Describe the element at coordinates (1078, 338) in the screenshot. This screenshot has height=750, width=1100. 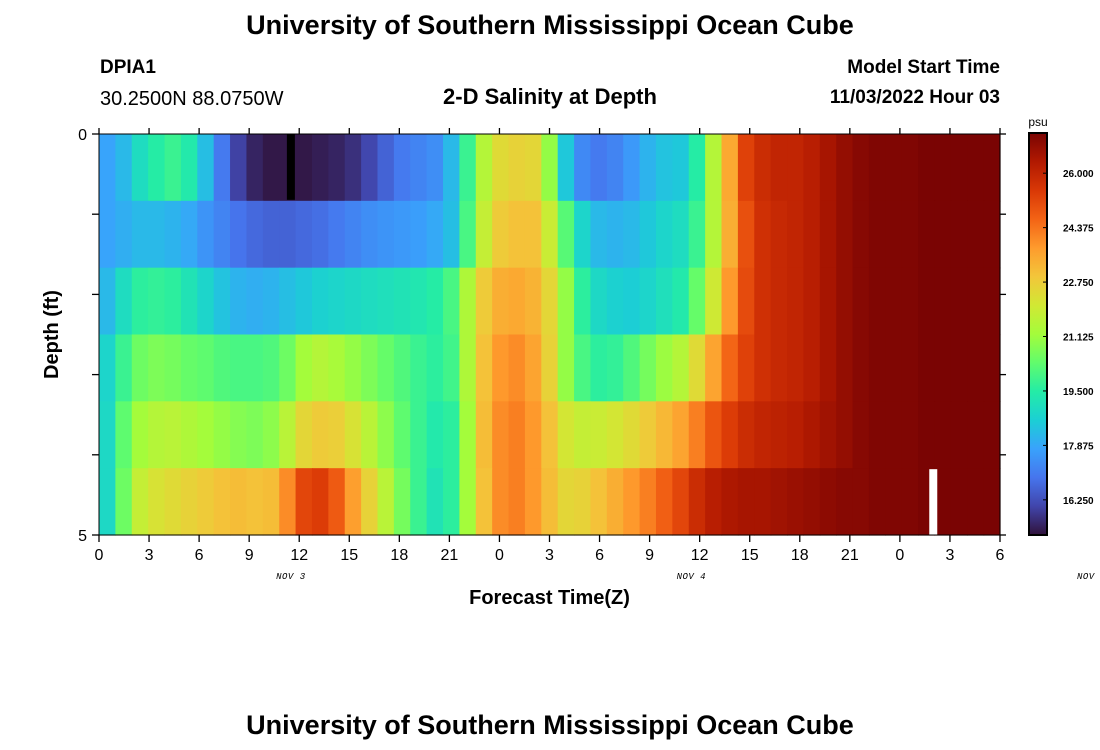
I see `colorbar-tick-label: 21.125` at that location.